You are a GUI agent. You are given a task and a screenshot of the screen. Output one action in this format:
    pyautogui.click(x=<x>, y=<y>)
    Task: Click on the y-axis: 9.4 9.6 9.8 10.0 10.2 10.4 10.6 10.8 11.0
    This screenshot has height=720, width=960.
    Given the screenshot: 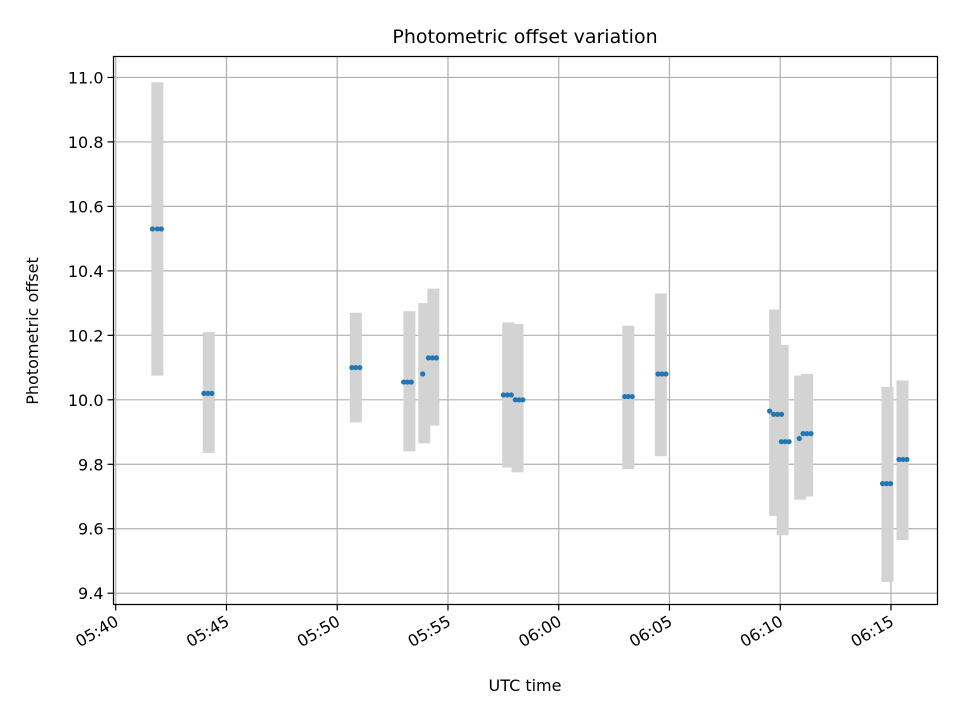 What is the action you would take?
    pyautogui.click(x=91, y=335)
    